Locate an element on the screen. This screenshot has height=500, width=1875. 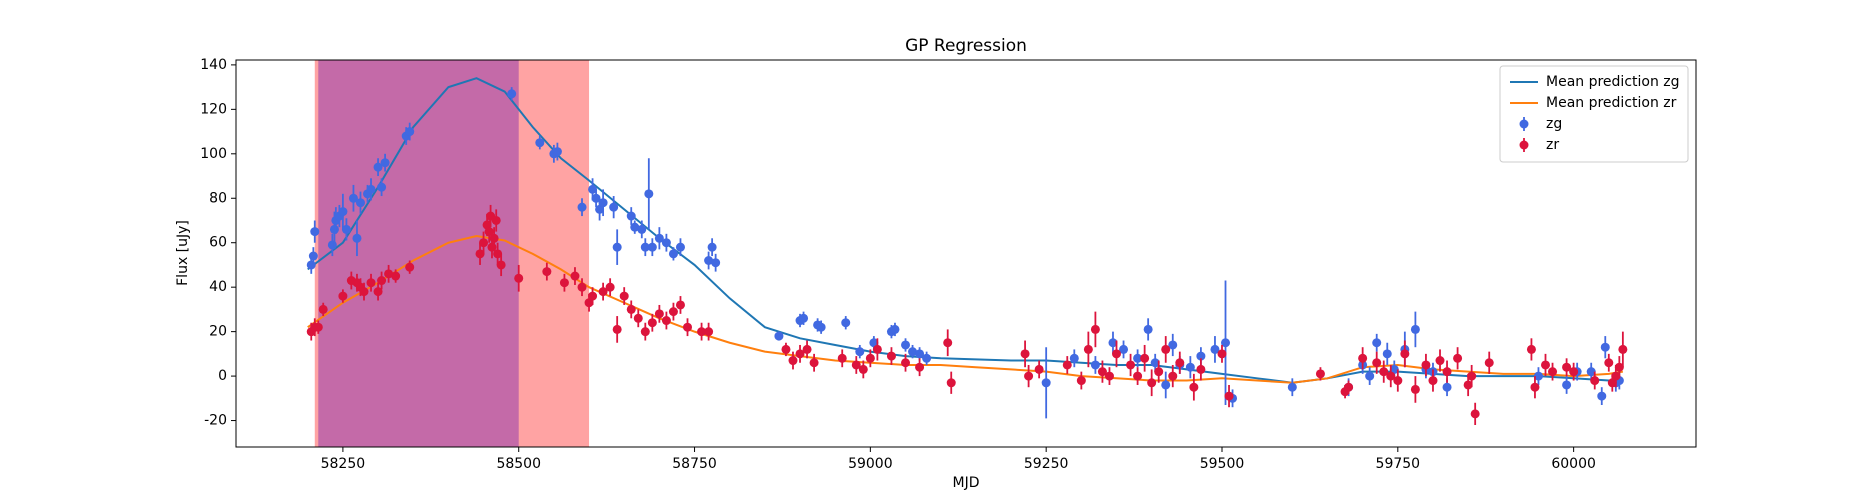
y-tick-label: 100 is located at coordinates (213, 154).